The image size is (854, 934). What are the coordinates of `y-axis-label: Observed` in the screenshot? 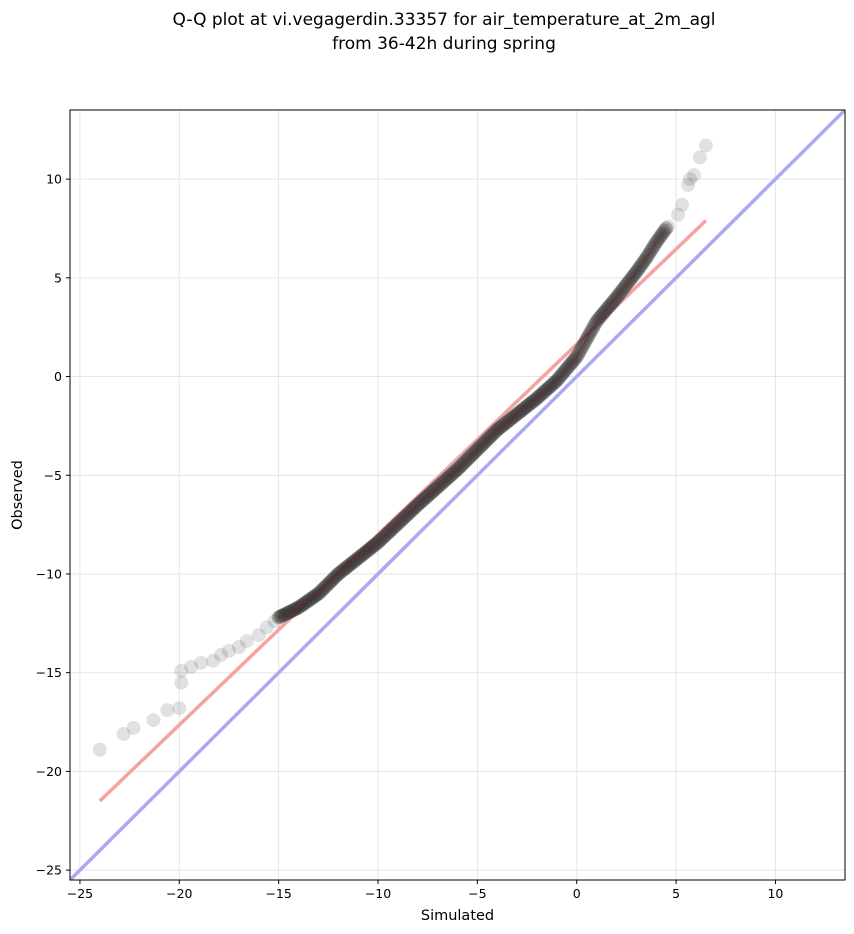 It's located at (18, 495).